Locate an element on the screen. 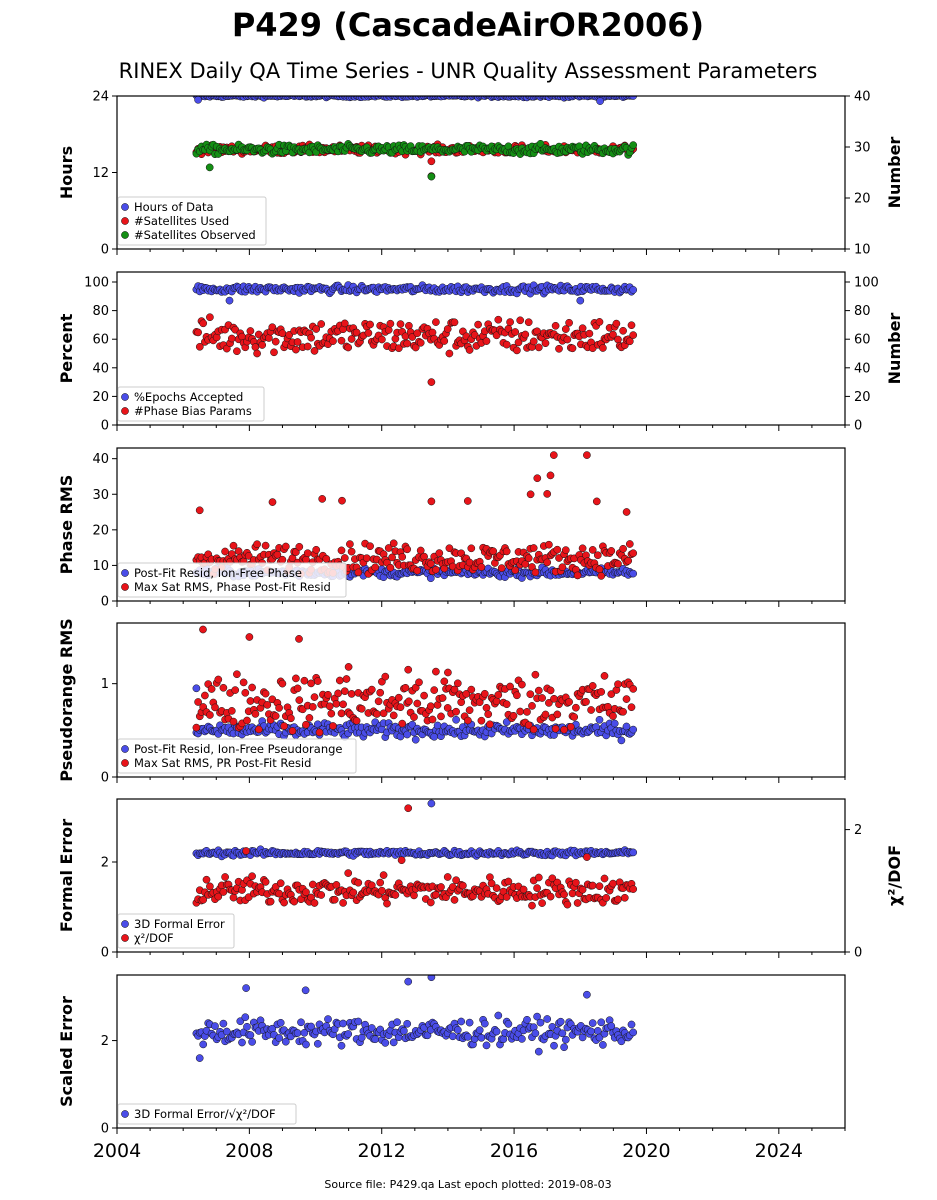 The width and height of the screenshot is (937, 1200). x-tick-label: 2004 is located at coordinates (117, 1151).